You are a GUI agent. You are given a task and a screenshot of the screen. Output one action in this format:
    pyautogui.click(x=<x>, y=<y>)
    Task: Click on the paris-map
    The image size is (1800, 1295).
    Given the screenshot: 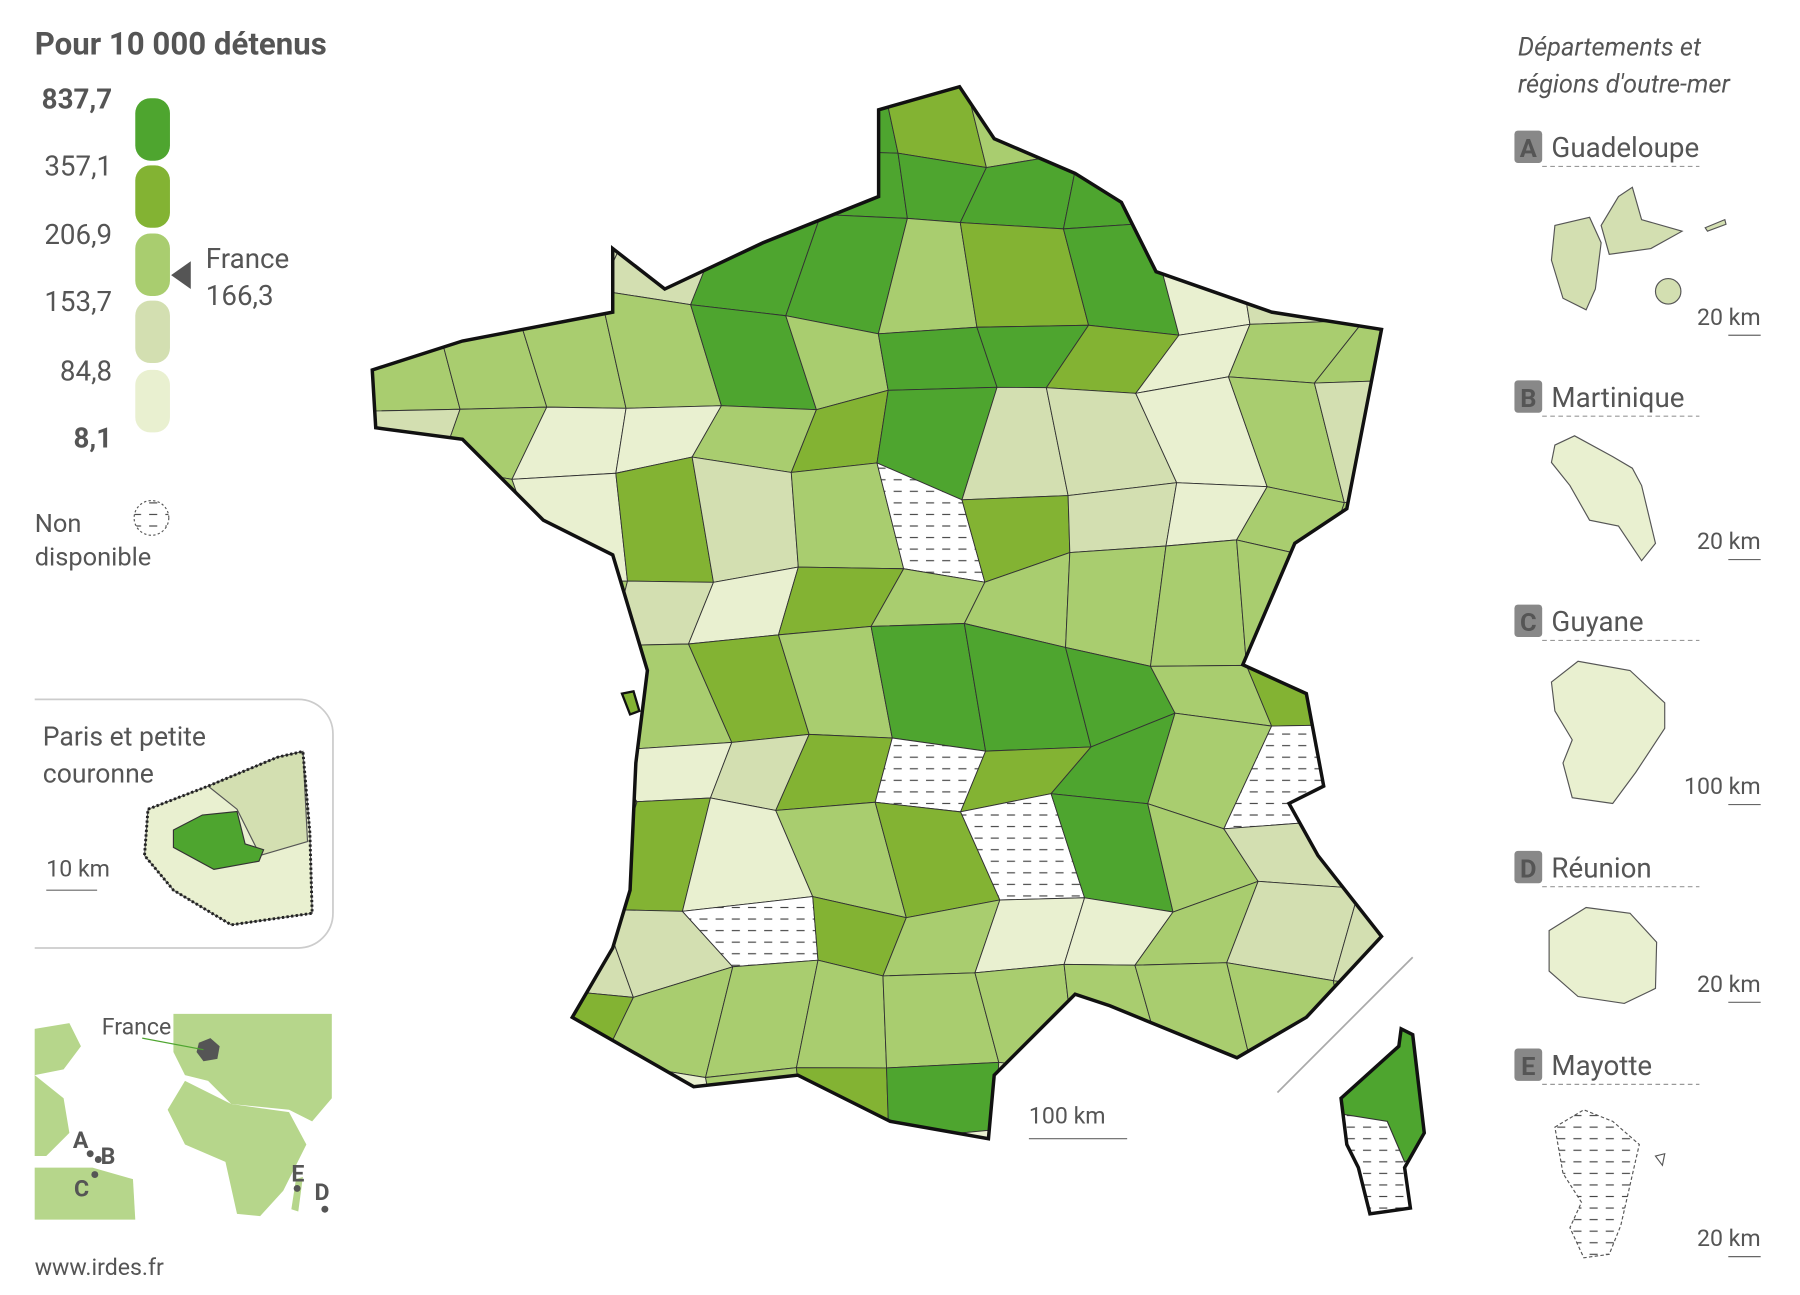 What is the action you would take?
    pyautogui.click(x=228, y=838)
    